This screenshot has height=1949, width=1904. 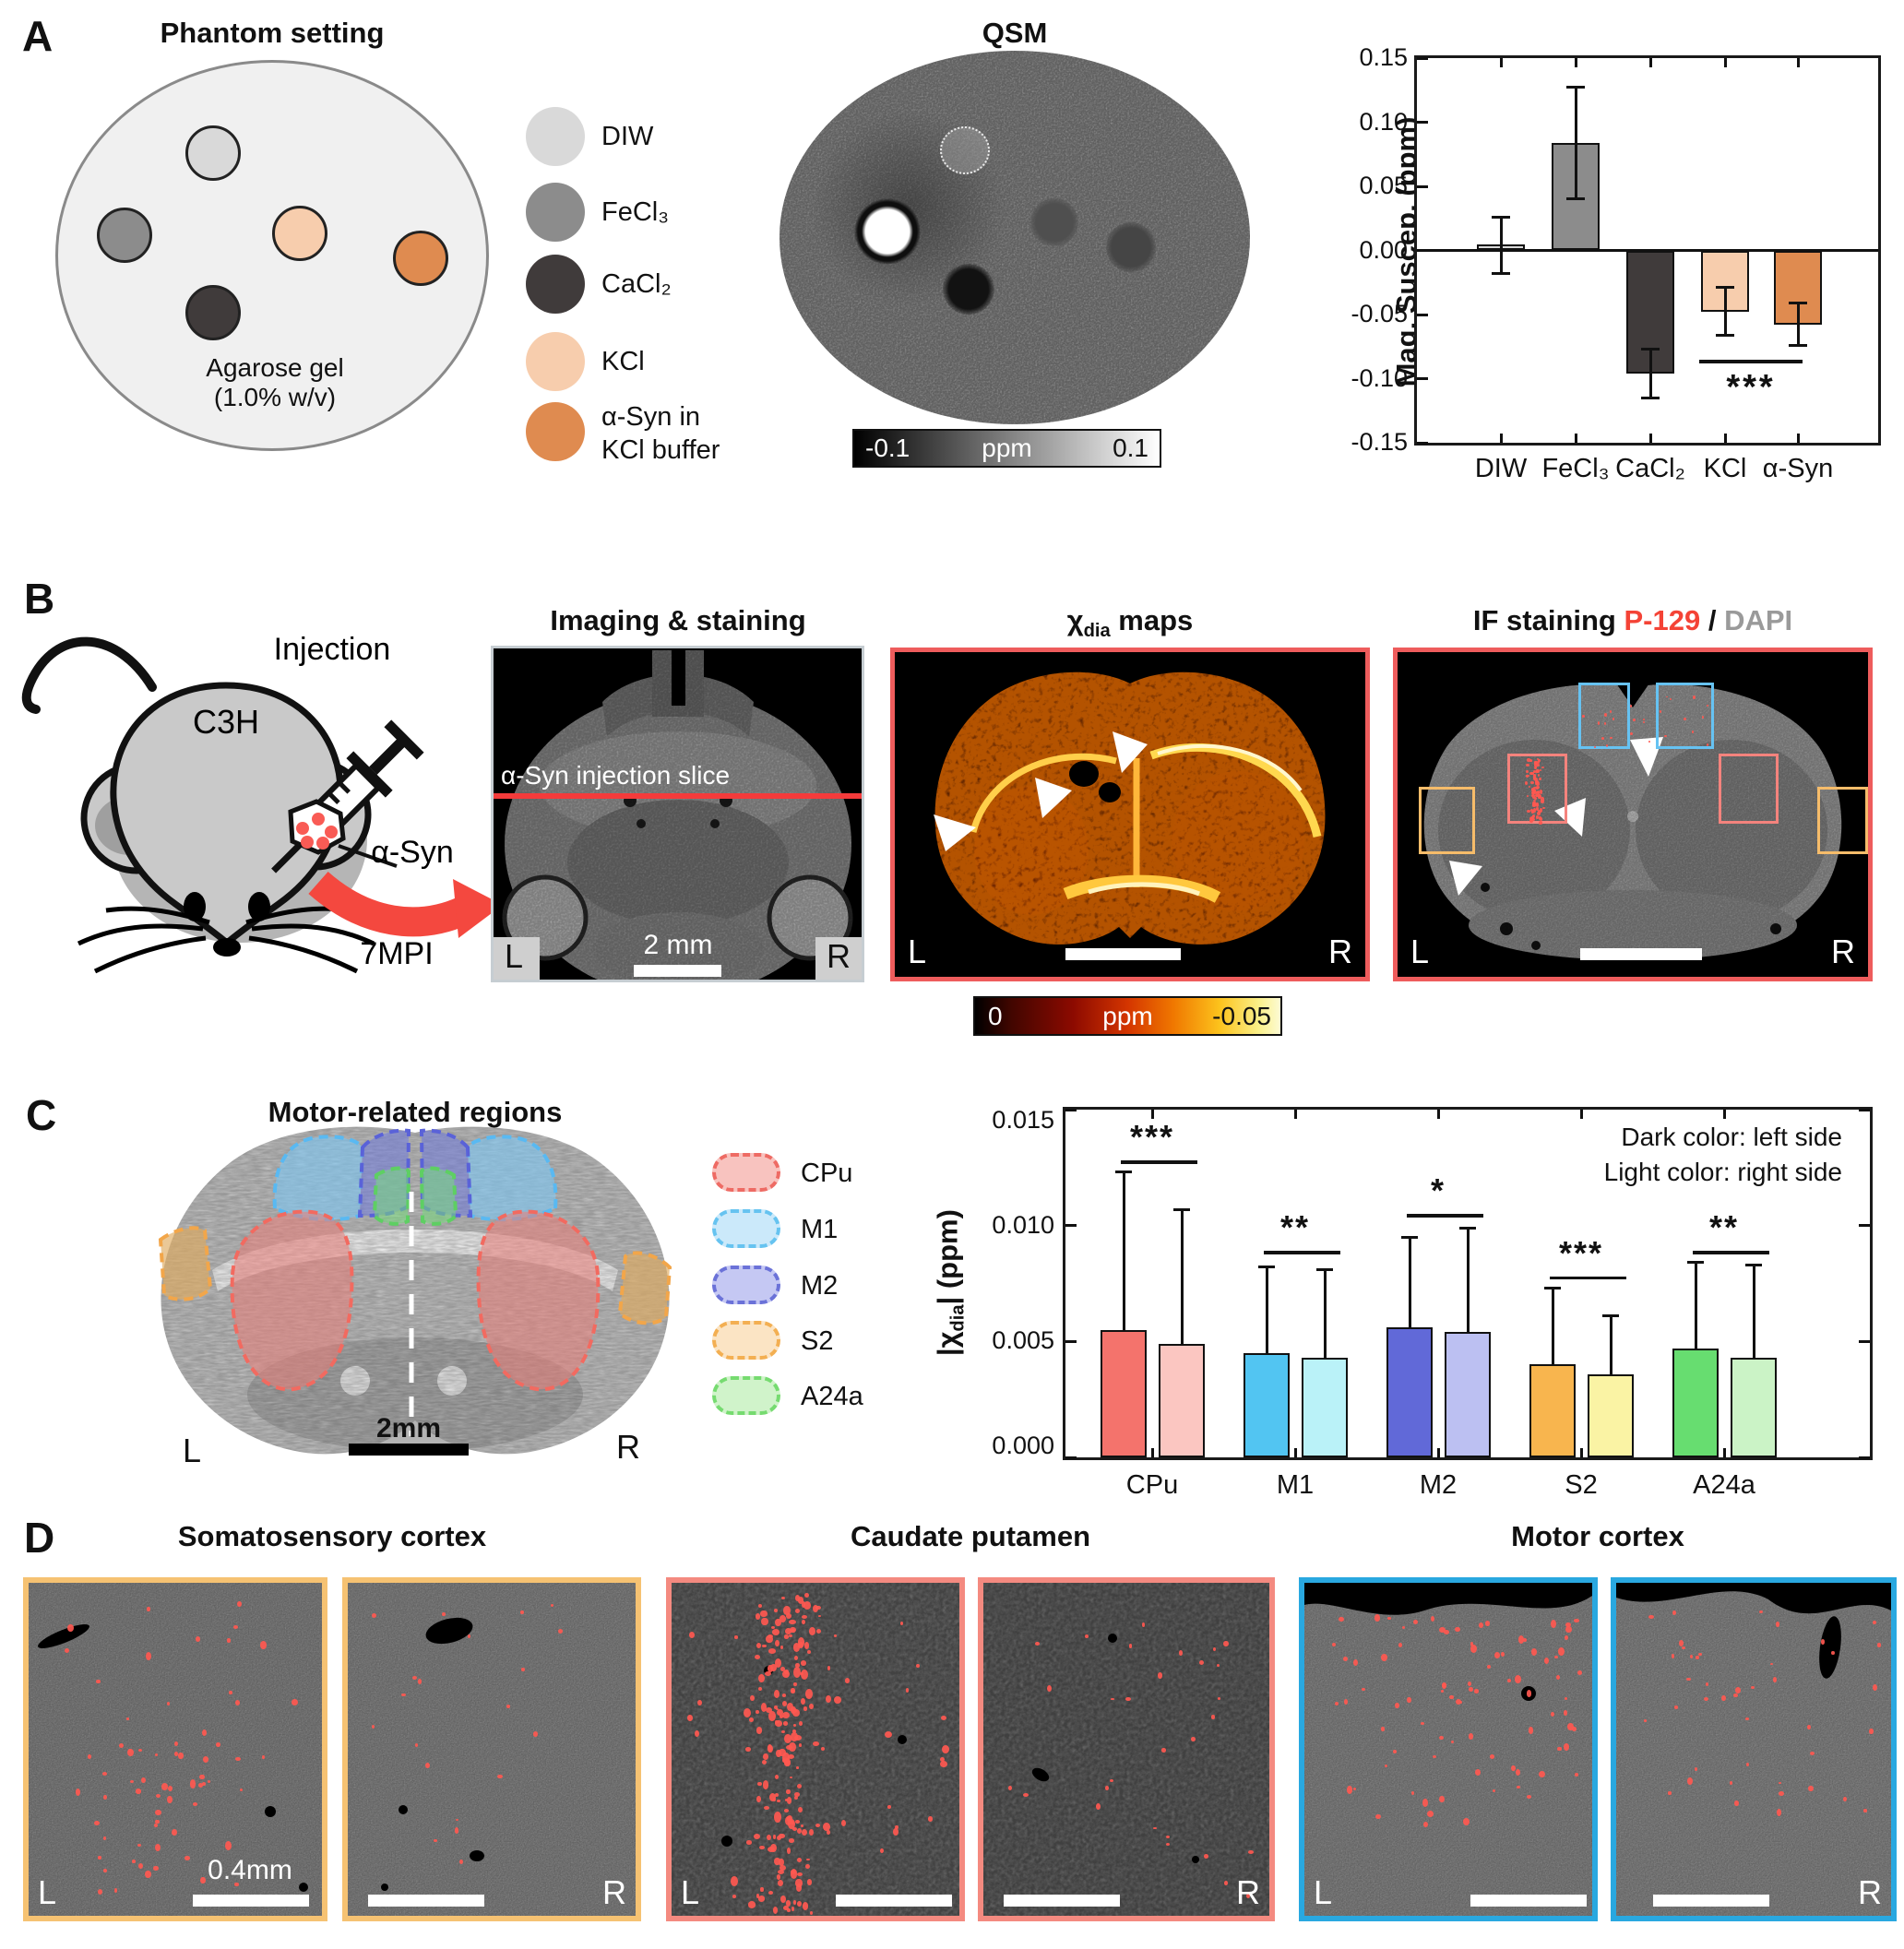 What do you see at coordinates (690, 1892) in the screenshot?
I see `tile3-left-label: L` at bounding box center [690, 1892].